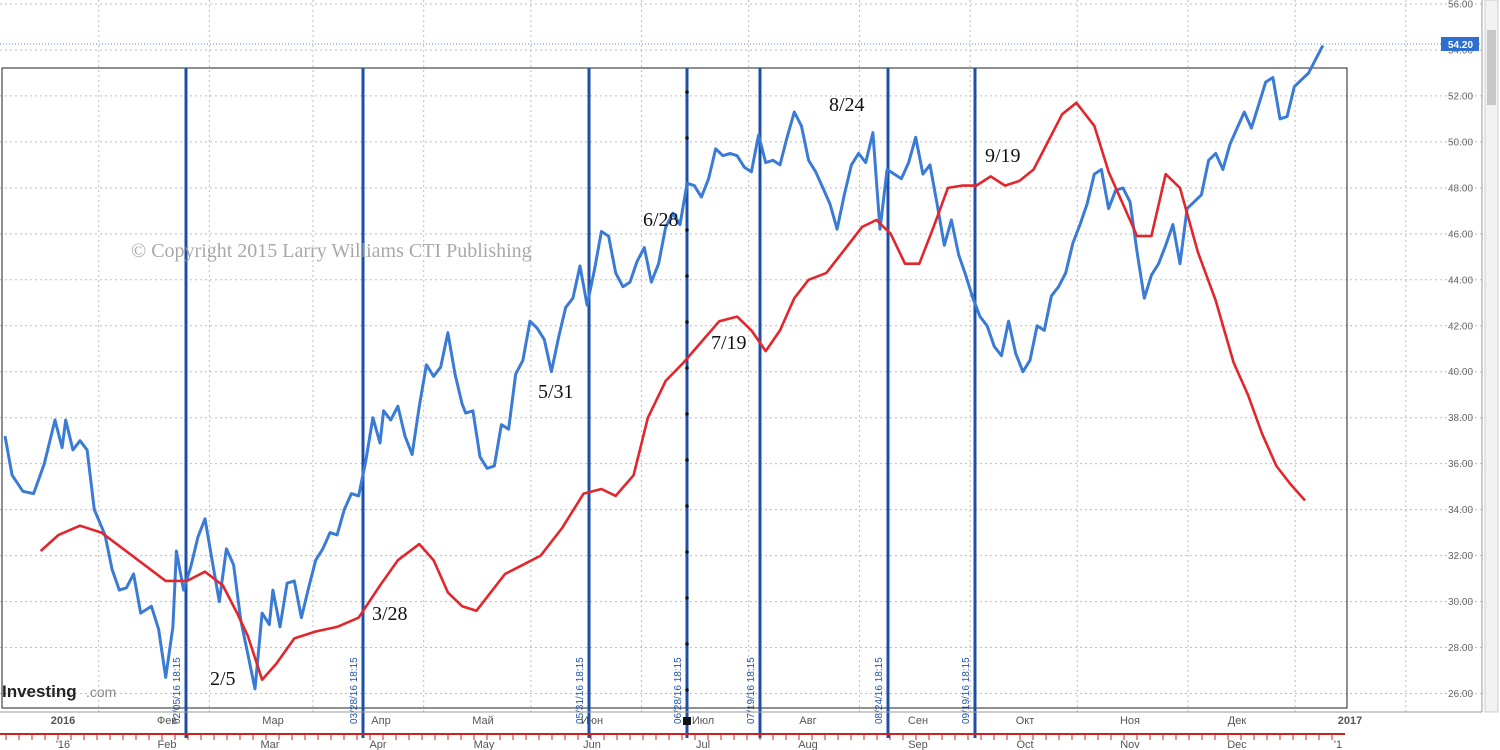 This screenshot has height=750, width=1500. I want to click on event-stamp: 09/19/16 18:15, so click(966, 690).